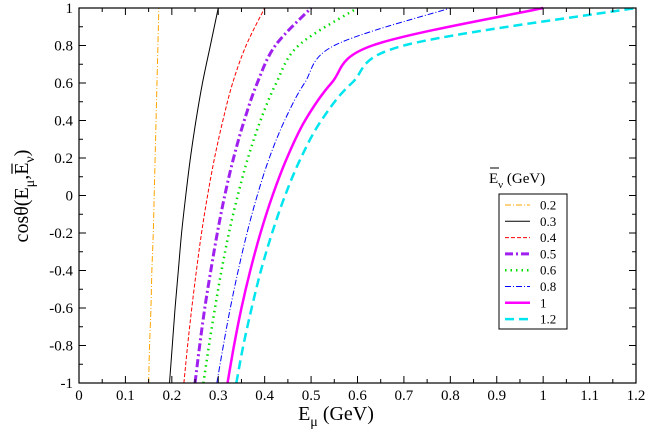 The height and width of the screenshot is (436, 654). Describe the element at coordinates (304, 414) in the screenshot. I see `x-axis-title-main: E` at that location.